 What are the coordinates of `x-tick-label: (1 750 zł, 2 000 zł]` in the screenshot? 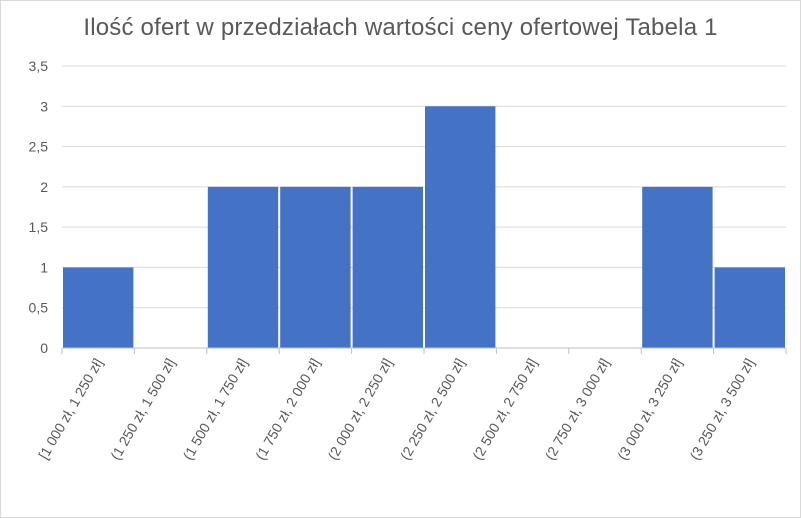 It's located at (287, 409).